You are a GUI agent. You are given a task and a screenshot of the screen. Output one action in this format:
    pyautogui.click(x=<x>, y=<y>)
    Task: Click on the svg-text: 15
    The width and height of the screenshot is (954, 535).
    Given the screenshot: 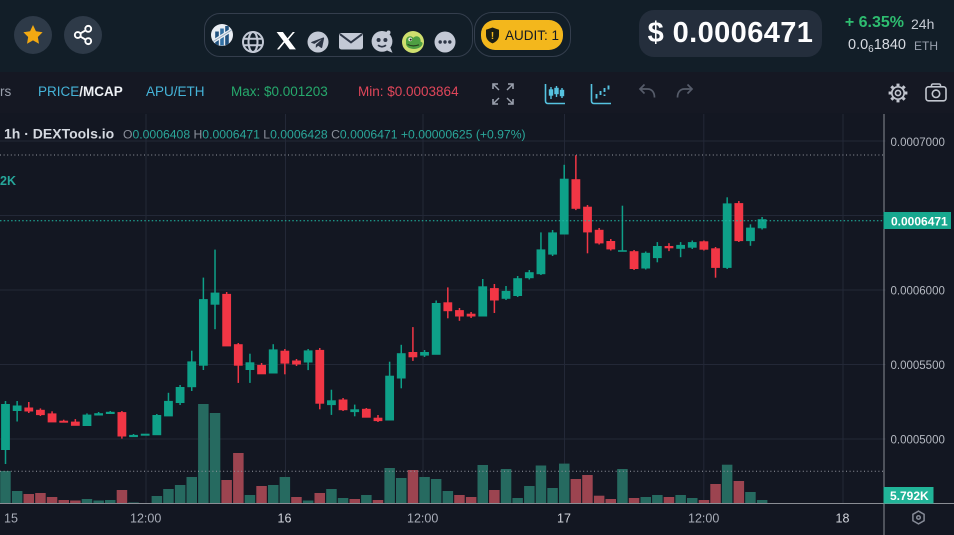 What is the action you would take?
    pyautogui.click(x=11, y=519)
    